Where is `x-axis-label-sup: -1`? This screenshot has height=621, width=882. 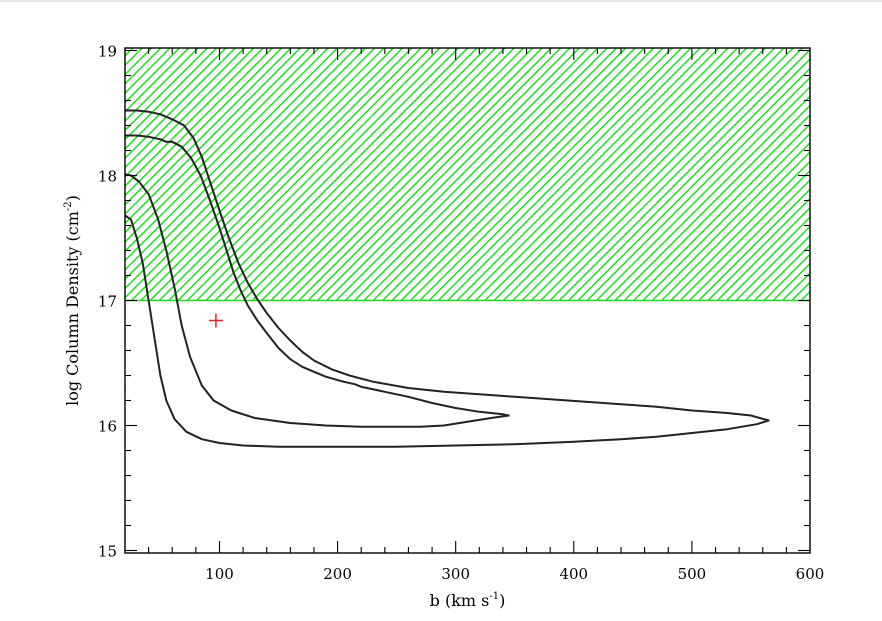 x-axis-label-sup: -1 is located at coordinates (494, 596).